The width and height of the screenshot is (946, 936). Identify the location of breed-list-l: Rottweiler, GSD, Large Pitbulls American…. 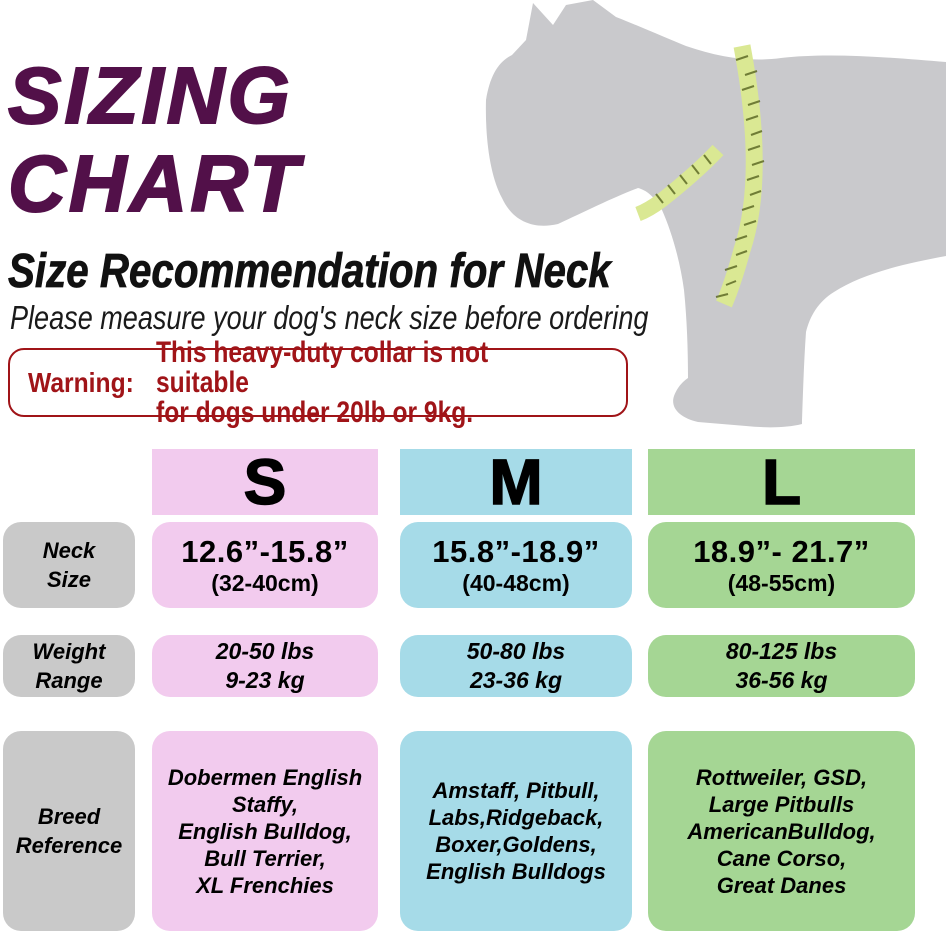
(781, 831).